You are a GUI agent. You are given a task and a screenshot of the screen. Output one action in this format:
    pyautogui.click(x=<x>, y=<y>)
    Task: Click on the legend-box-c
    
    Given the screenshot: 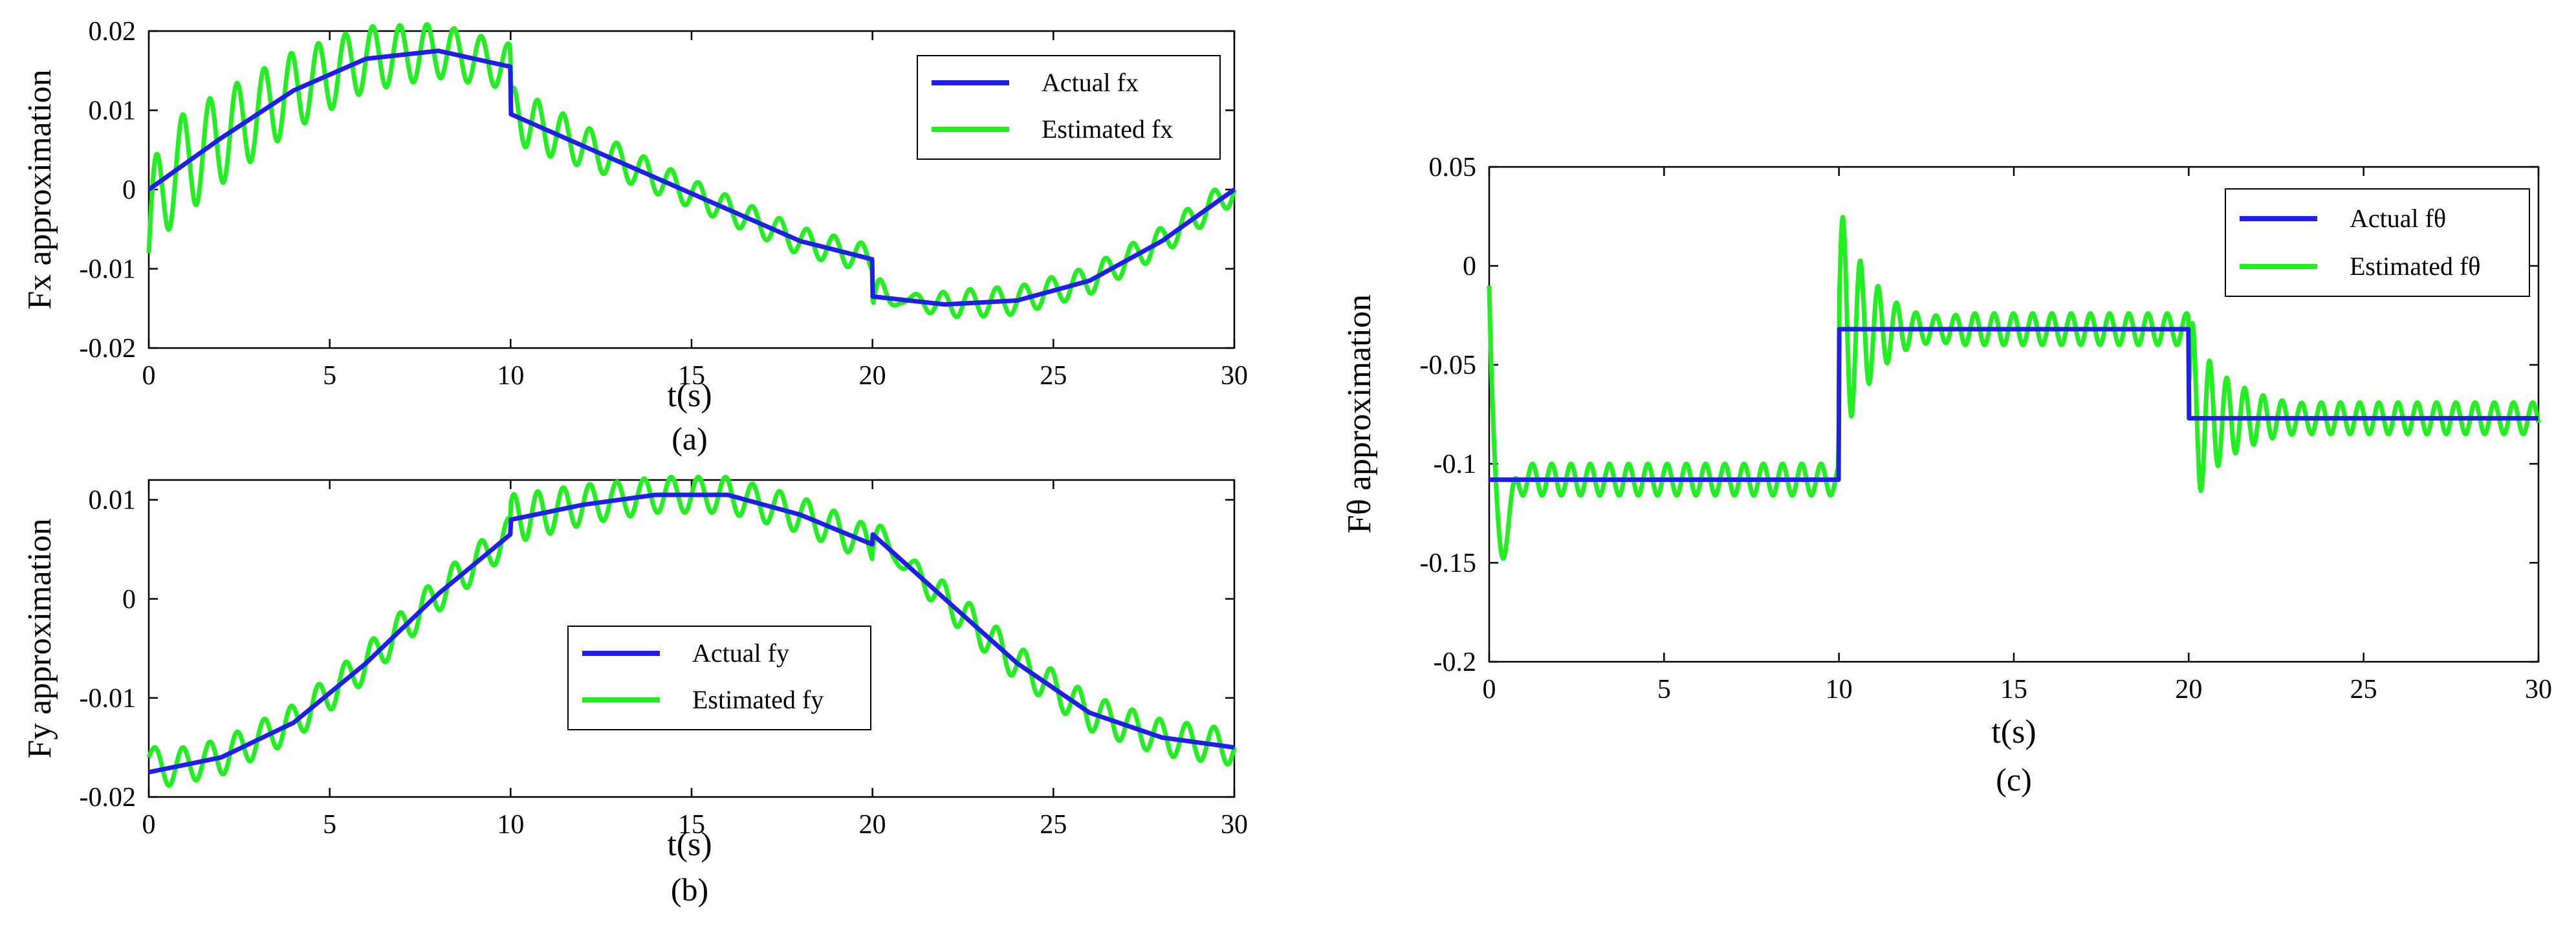 What is the action you would take?
    pyautogui.click(x=2377, y=243)
    